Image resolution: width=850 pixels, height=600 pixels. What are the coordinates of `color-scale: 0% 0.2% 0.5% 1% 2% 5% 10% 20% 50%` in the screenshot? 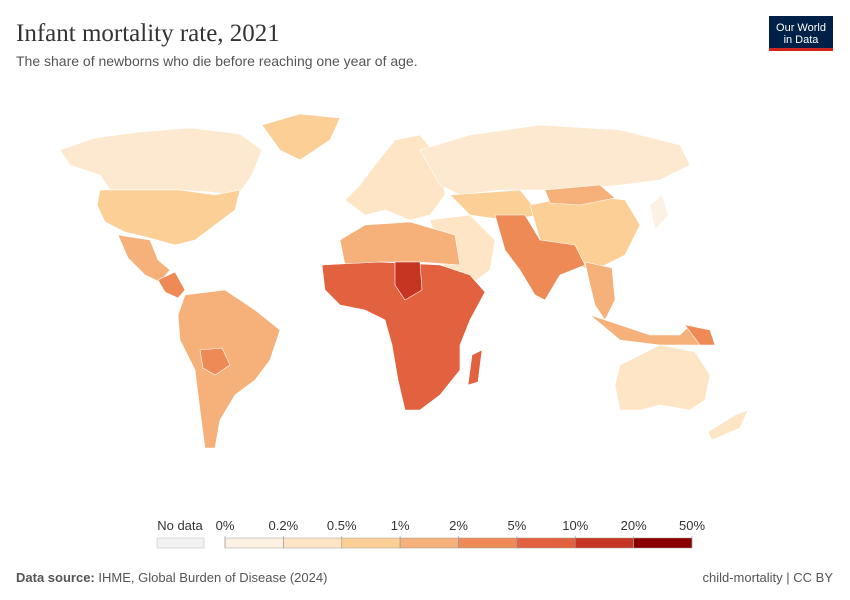 It's located at (460, 533).